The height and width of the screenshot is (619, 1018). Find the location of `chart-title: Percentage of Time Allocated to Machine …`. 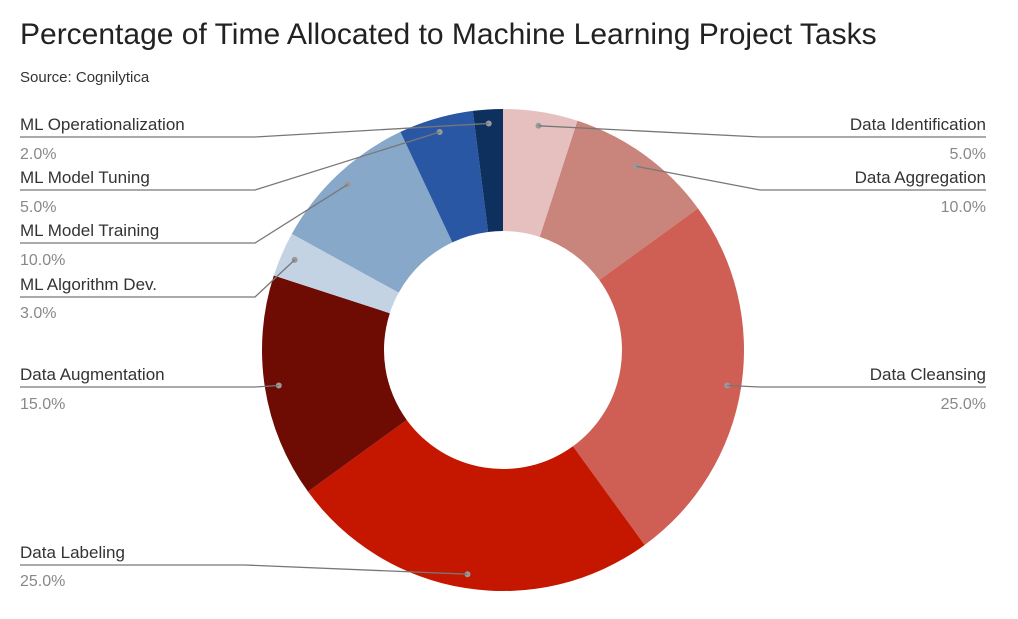

chart-title: Percentage of Time Allocated to Machine … is located at coordinates (448, 34).